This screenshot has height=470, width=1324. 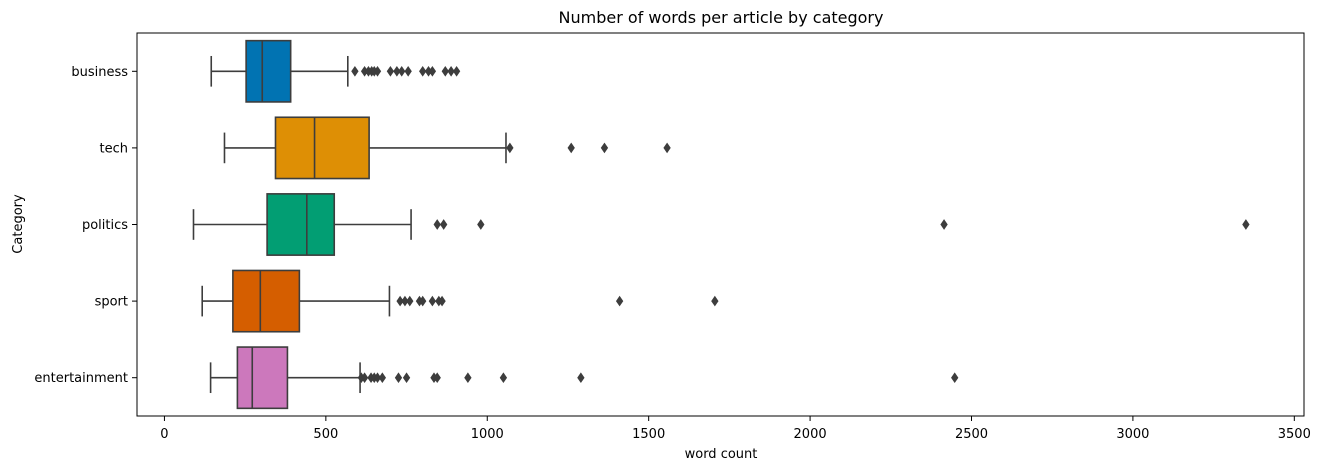 I want to click on x-axis-label: word count, so click(x=721, y=454).